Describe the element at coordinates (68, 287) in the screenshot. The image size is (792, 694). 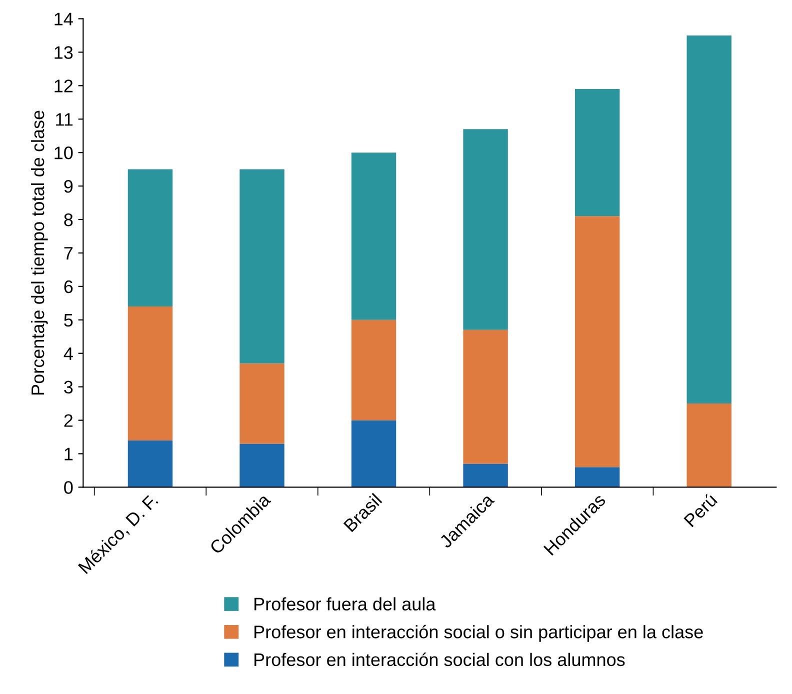
I see `y-tick-label: 6` at that location.